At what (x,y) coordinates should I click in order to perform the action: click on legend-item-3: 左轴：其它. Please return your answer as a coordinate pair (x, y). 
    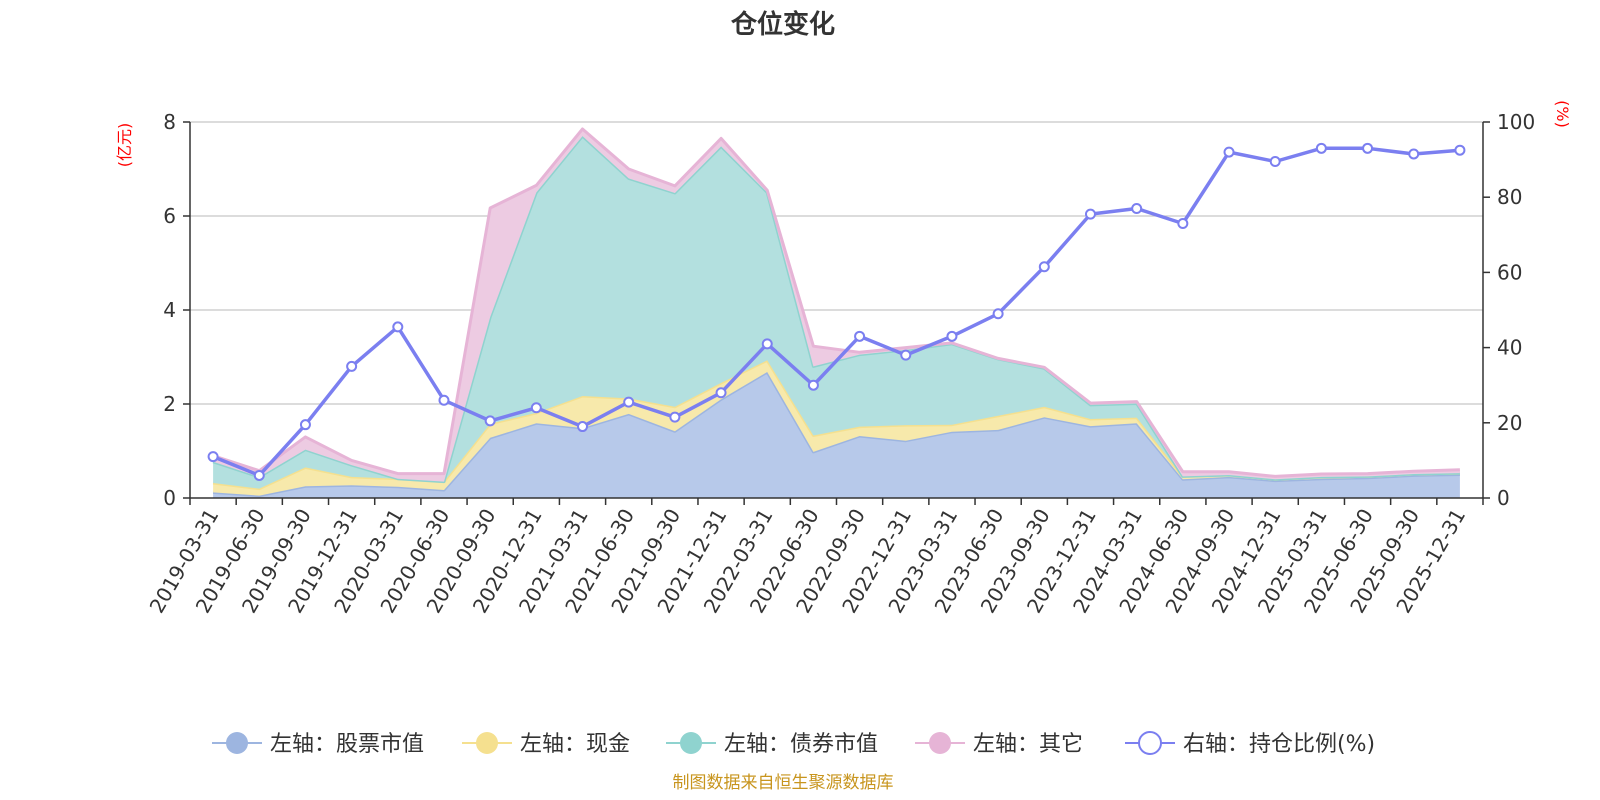
    Looking at the image, I should click on (999, 744).